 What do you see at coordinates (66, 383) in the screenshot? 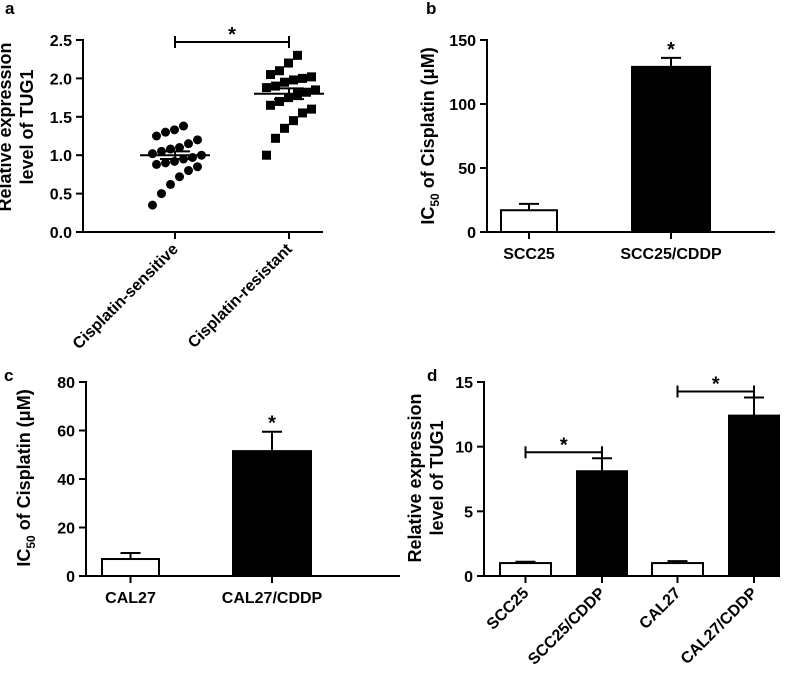
I see `y-tick-label: 80` at bounding box center [66, 383].